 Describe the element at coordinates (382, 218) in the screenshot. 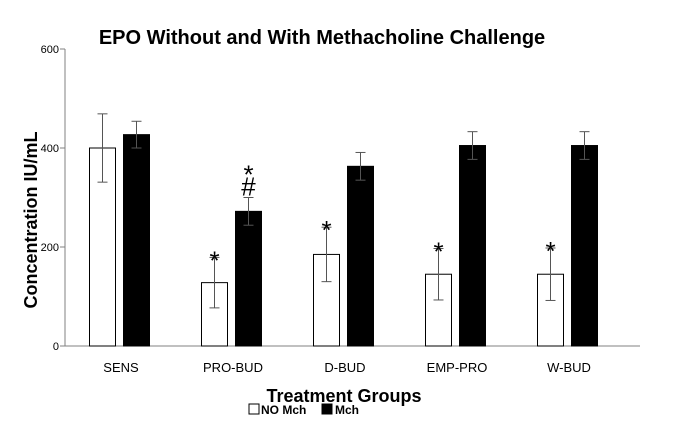

I see `significance-markers: *#*** *` at that location.